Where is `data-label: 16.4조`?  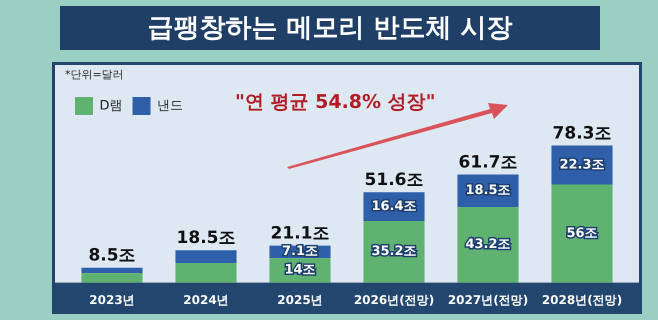 data-label: 16.4조 is located at coordinates (394, 206).